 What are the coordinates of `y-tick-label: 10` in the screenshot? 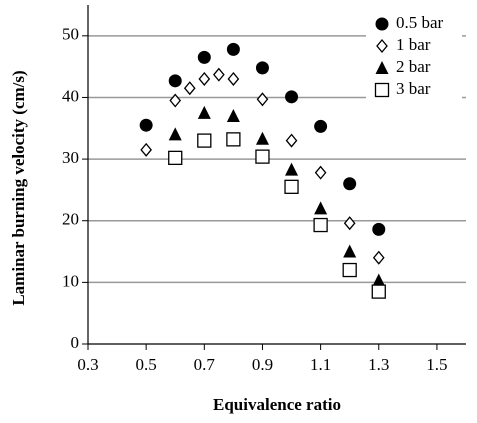 It's located at (70, 280).